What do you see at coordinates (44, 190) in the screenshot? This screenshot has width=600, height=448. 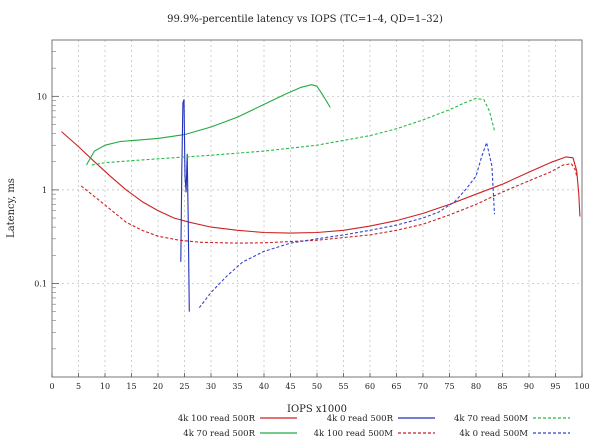 I see `y-tick-label: 1` at bounding box center [44, 190].